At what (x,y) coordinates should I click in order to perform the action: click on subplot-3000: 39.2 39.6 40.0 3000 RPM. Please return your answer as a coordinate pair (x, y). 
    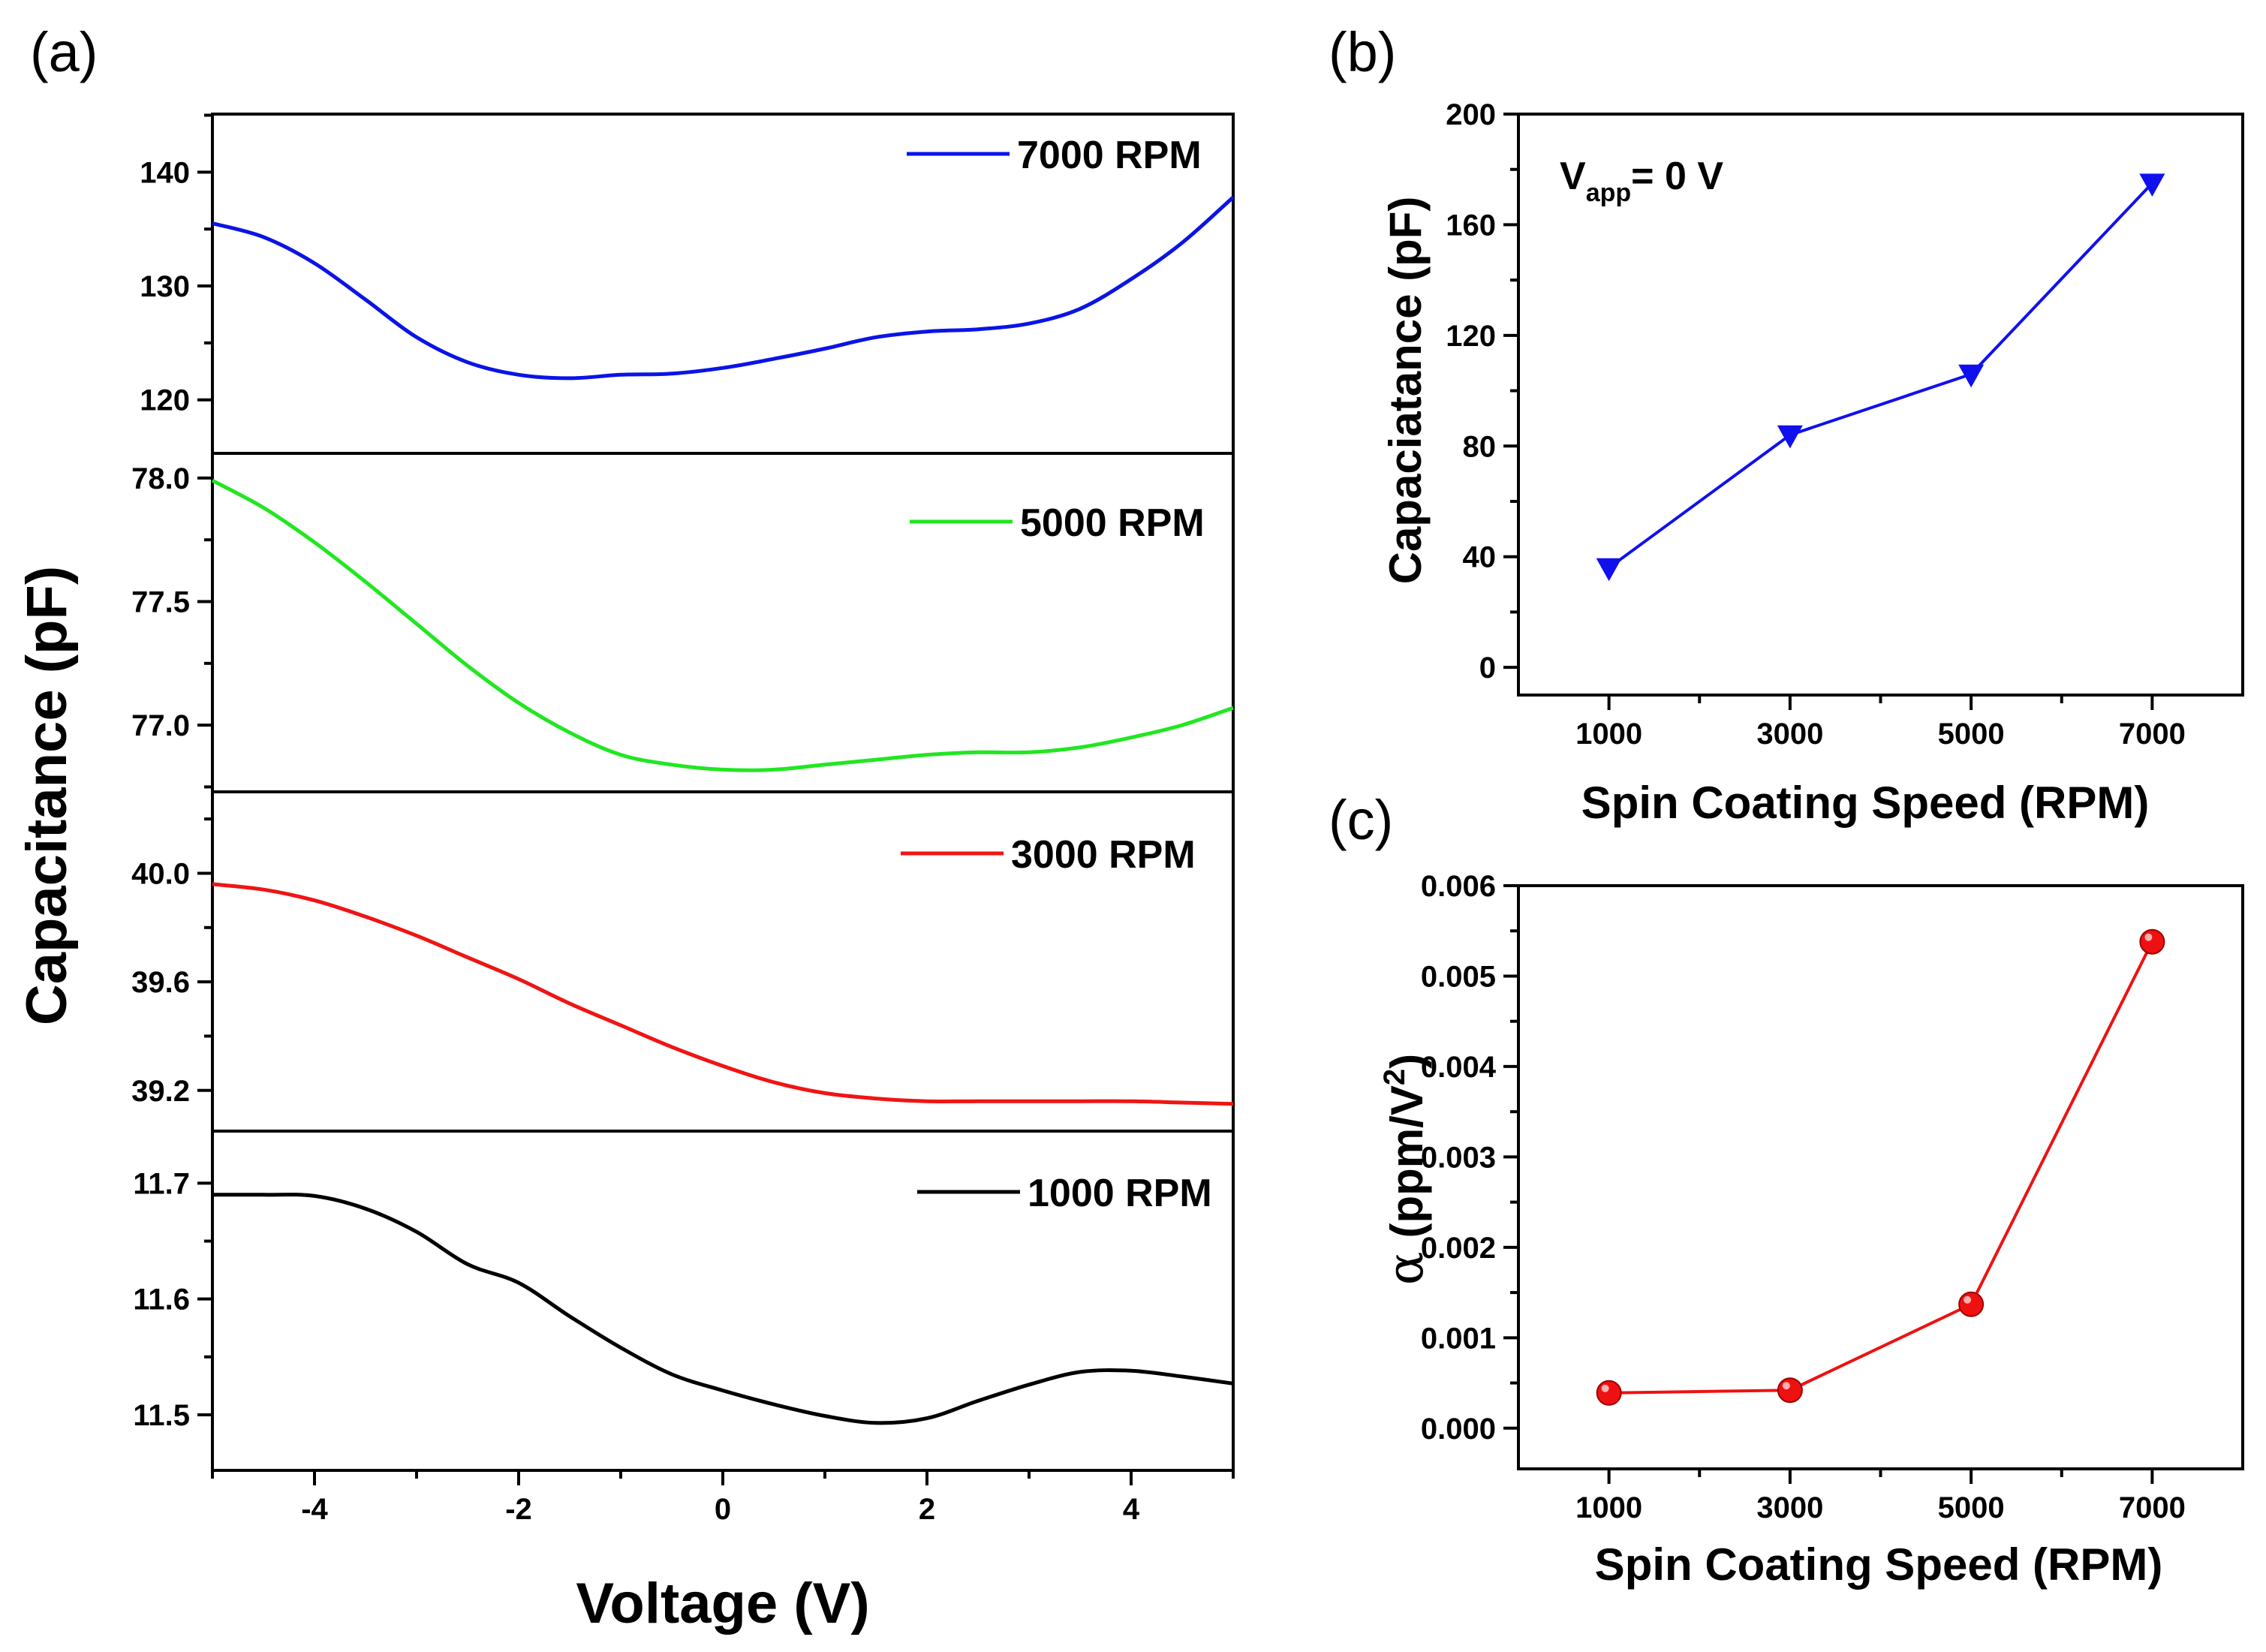
    Looking at the image, I should click on (683, 962).